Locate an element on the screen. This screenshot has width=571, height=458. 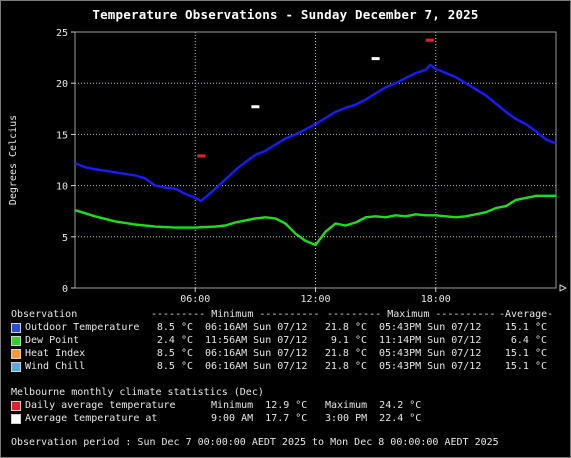
y-tick-label: 15 is located at coordinates (62, 135).